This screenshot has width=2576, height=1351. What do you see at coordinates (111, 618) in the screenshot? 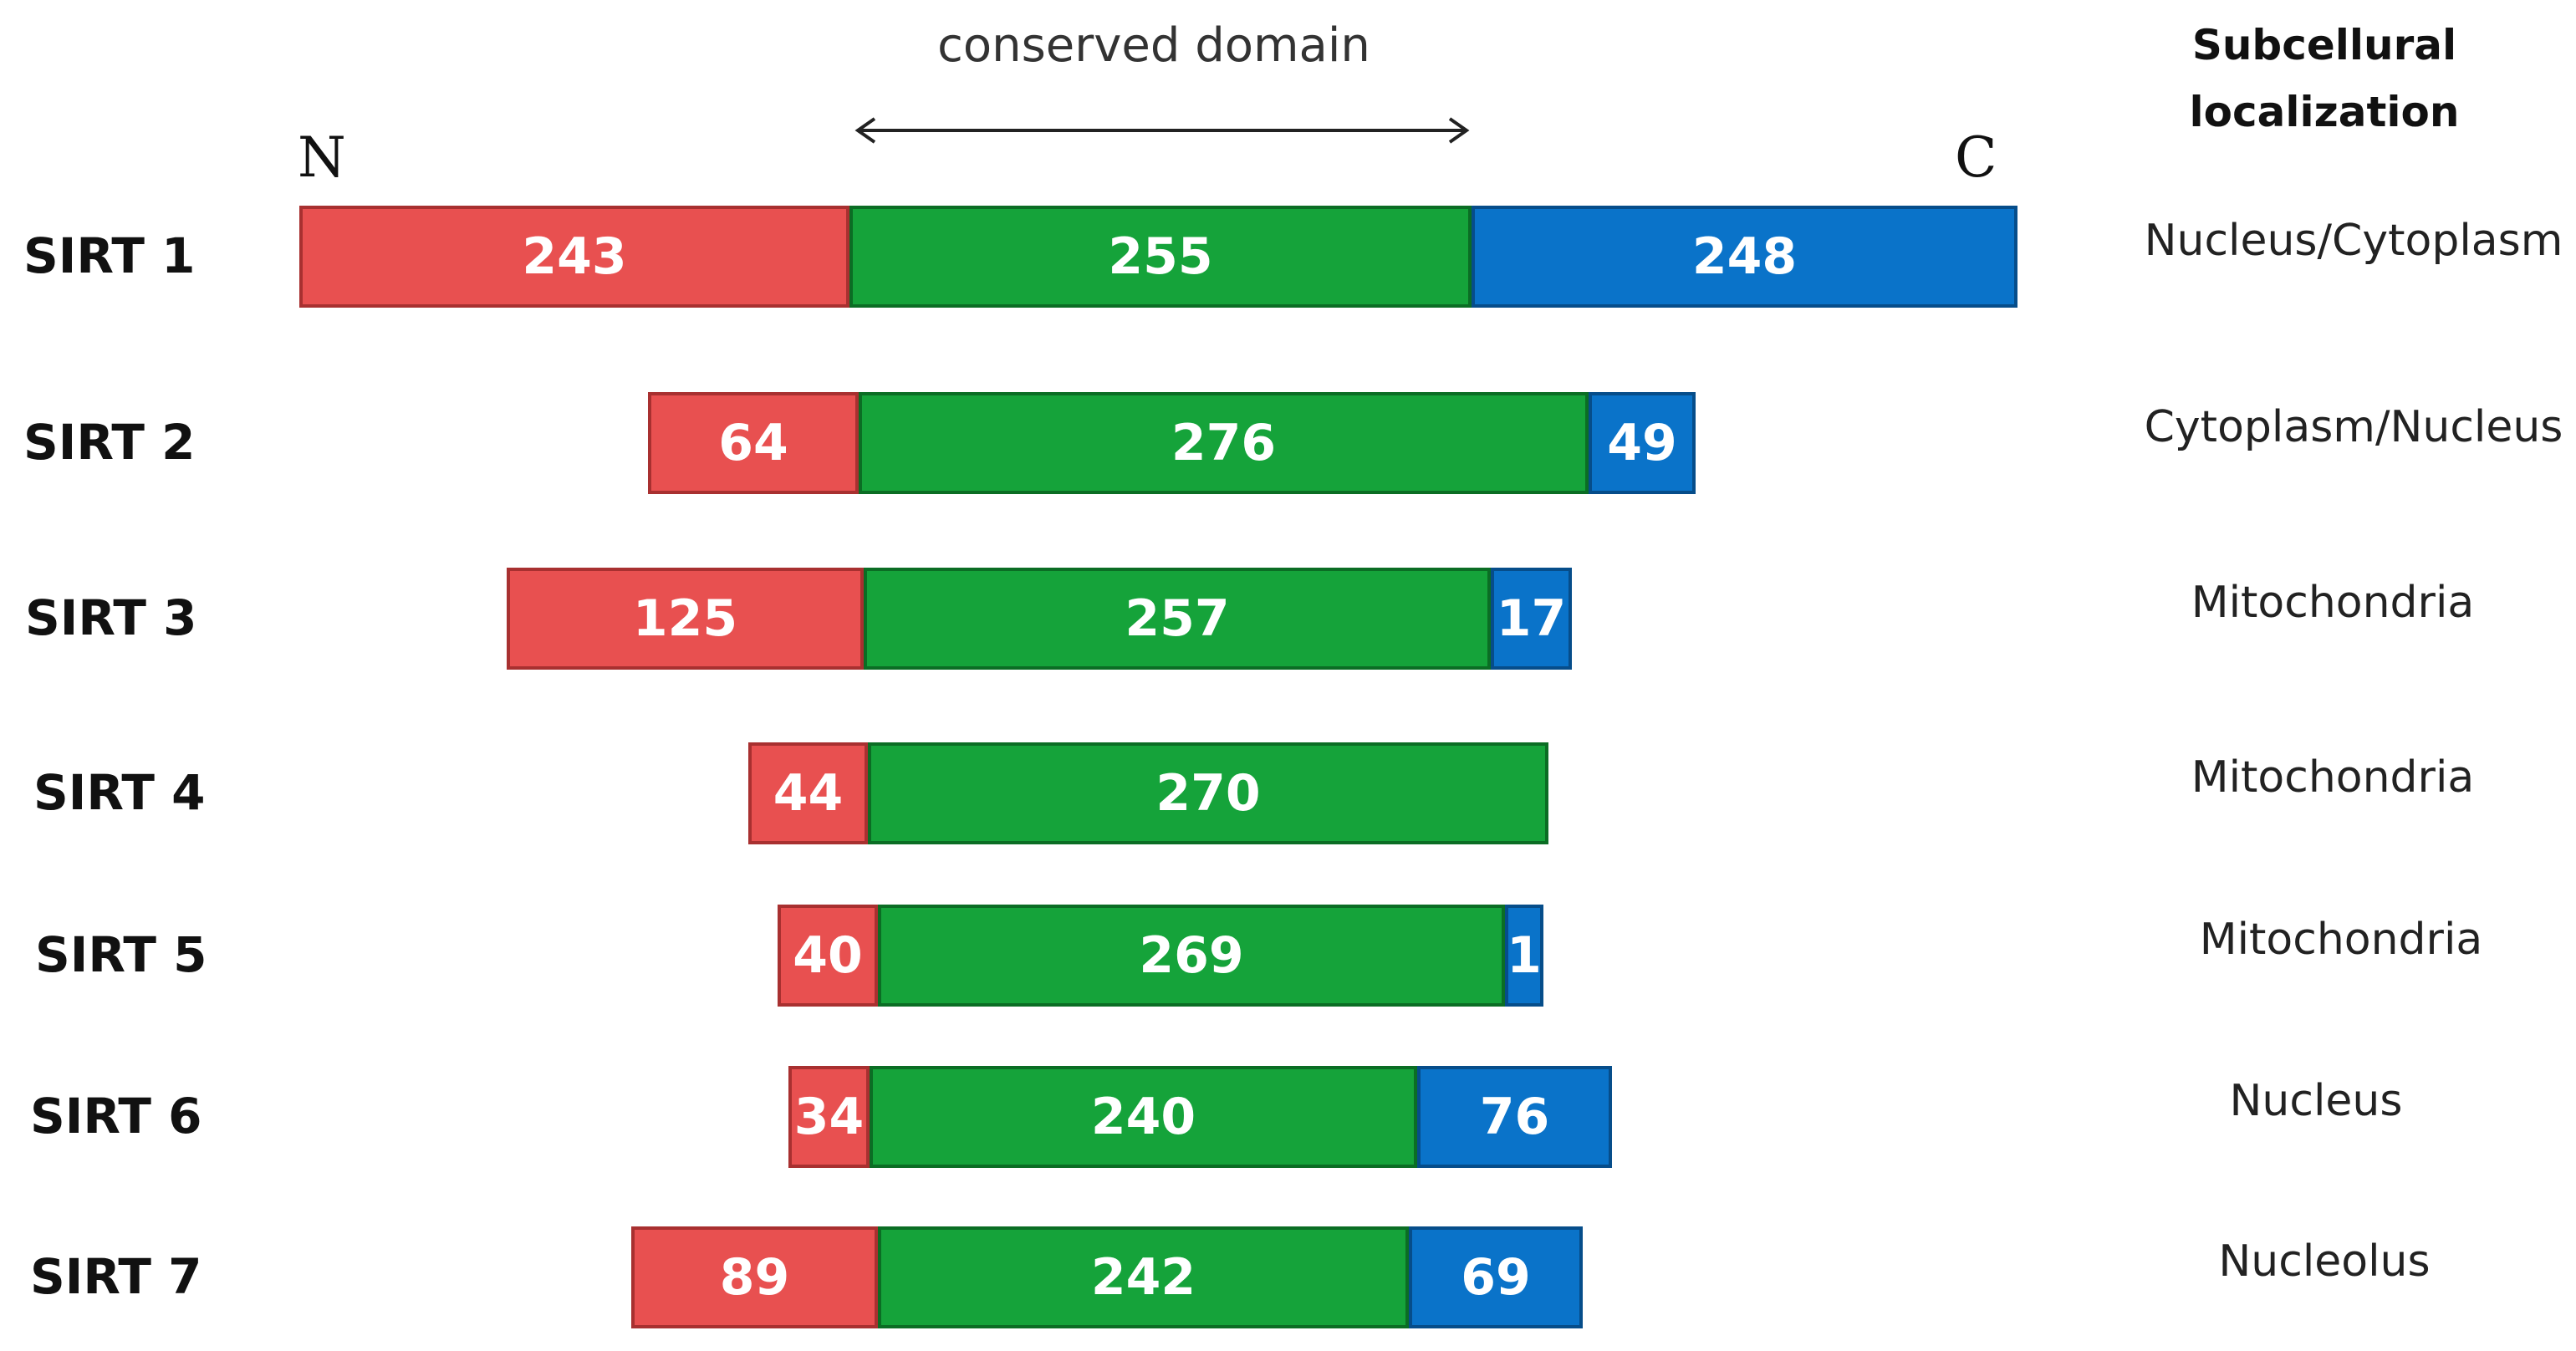
I see `protein-name-label: SIRT 3` at bounding box center [111, 618].